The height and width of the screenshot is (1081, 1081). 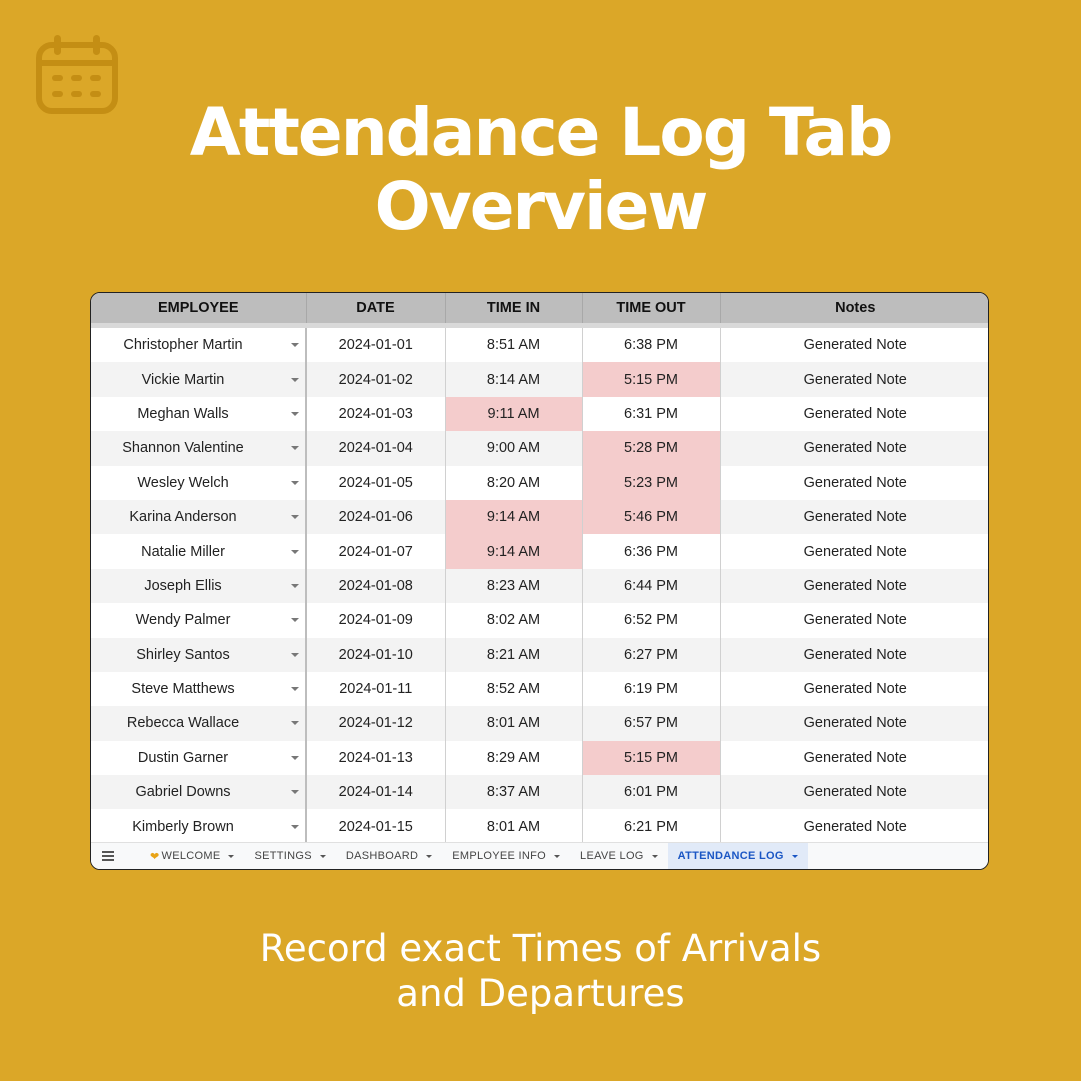 I want to click on sheet-tab-dashboard: DASHBOARD, so click(x=389, y=856).